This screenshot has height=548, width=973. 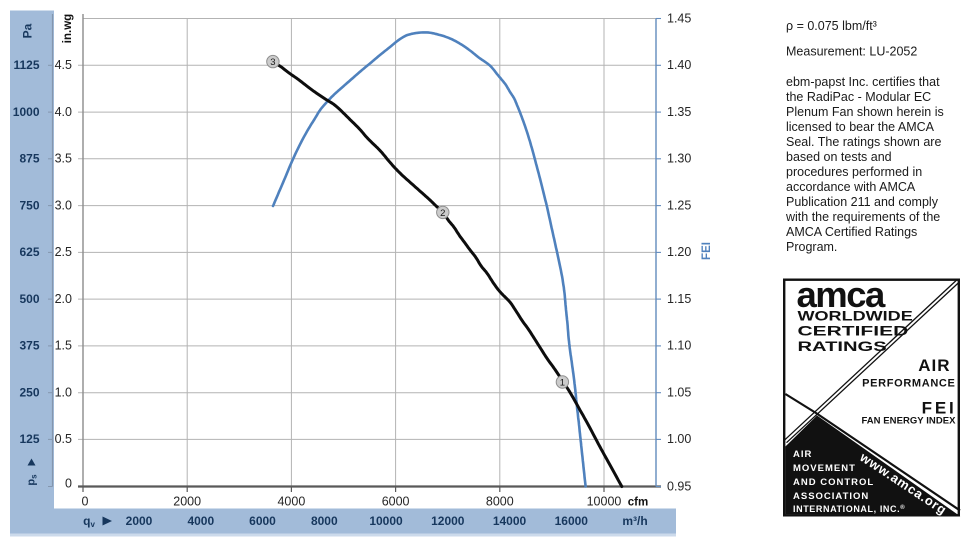 I want to click on svg-text: 375, so click(x=29, y=346).